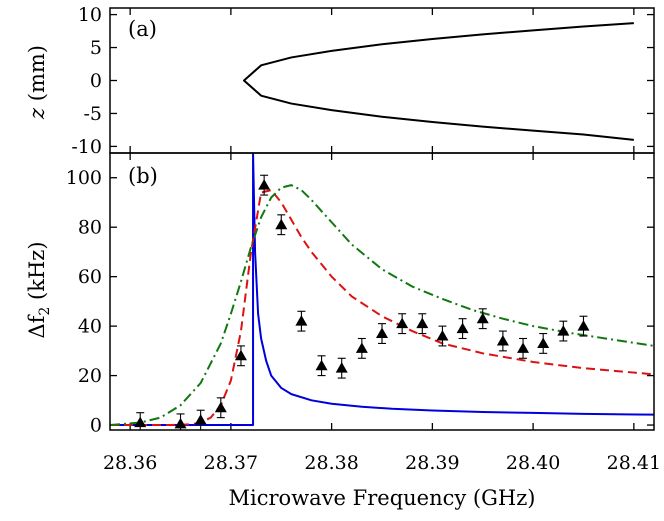 This screenshot has width=664, height=521. I want to click on y-tick-label: 20, so click(90, 376).